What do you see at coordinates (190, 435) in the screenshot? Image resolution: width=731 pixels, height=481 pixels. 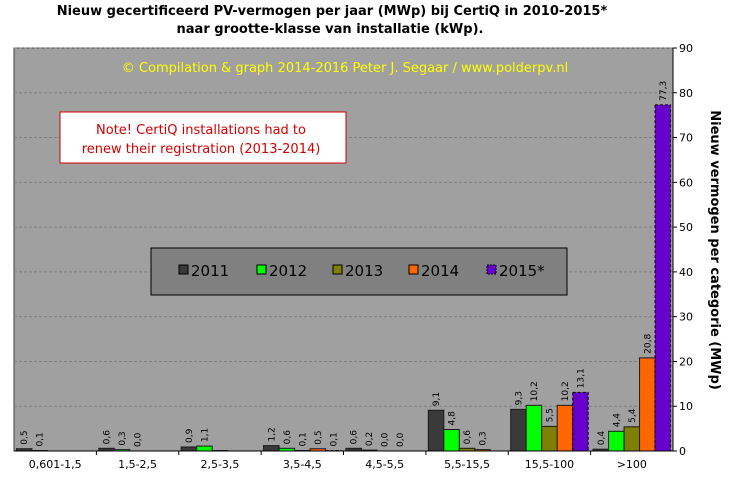 I see `data-label: 0,9` at bounding box center [190, 435].